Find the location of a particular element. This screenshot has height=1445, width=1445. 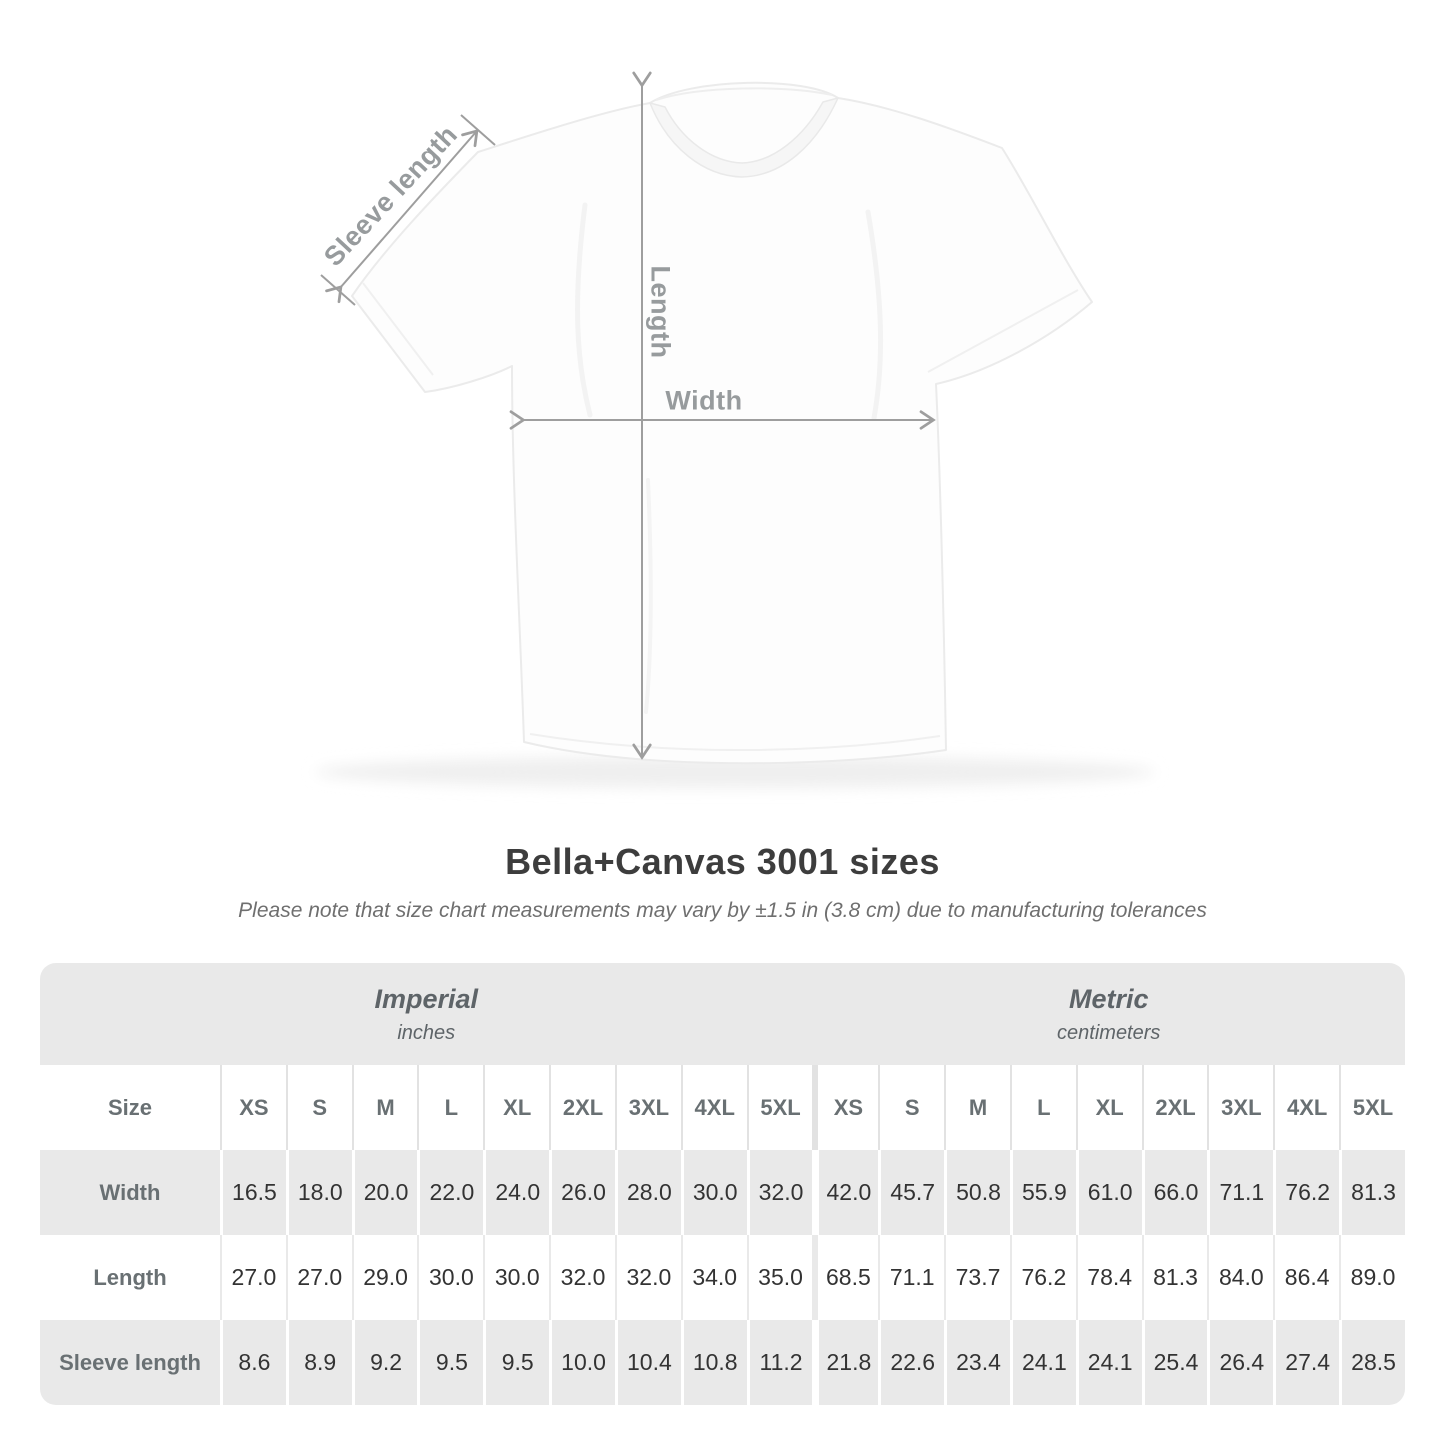

size-header-metric-xl: XL is located at coordinates (1108, 1107).